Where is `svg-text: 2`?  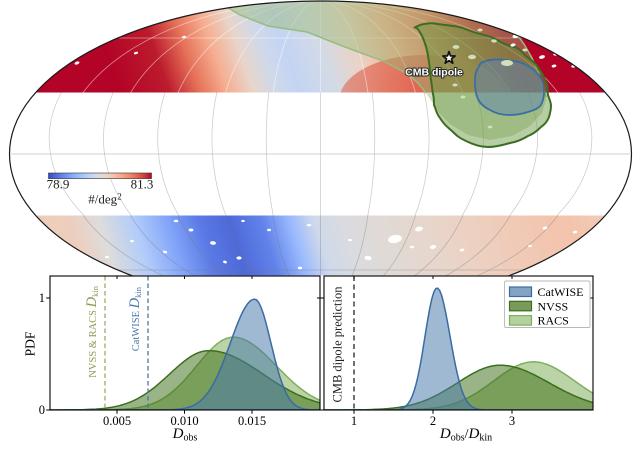 svg-text: 2 is located at coordinates (433, 421).